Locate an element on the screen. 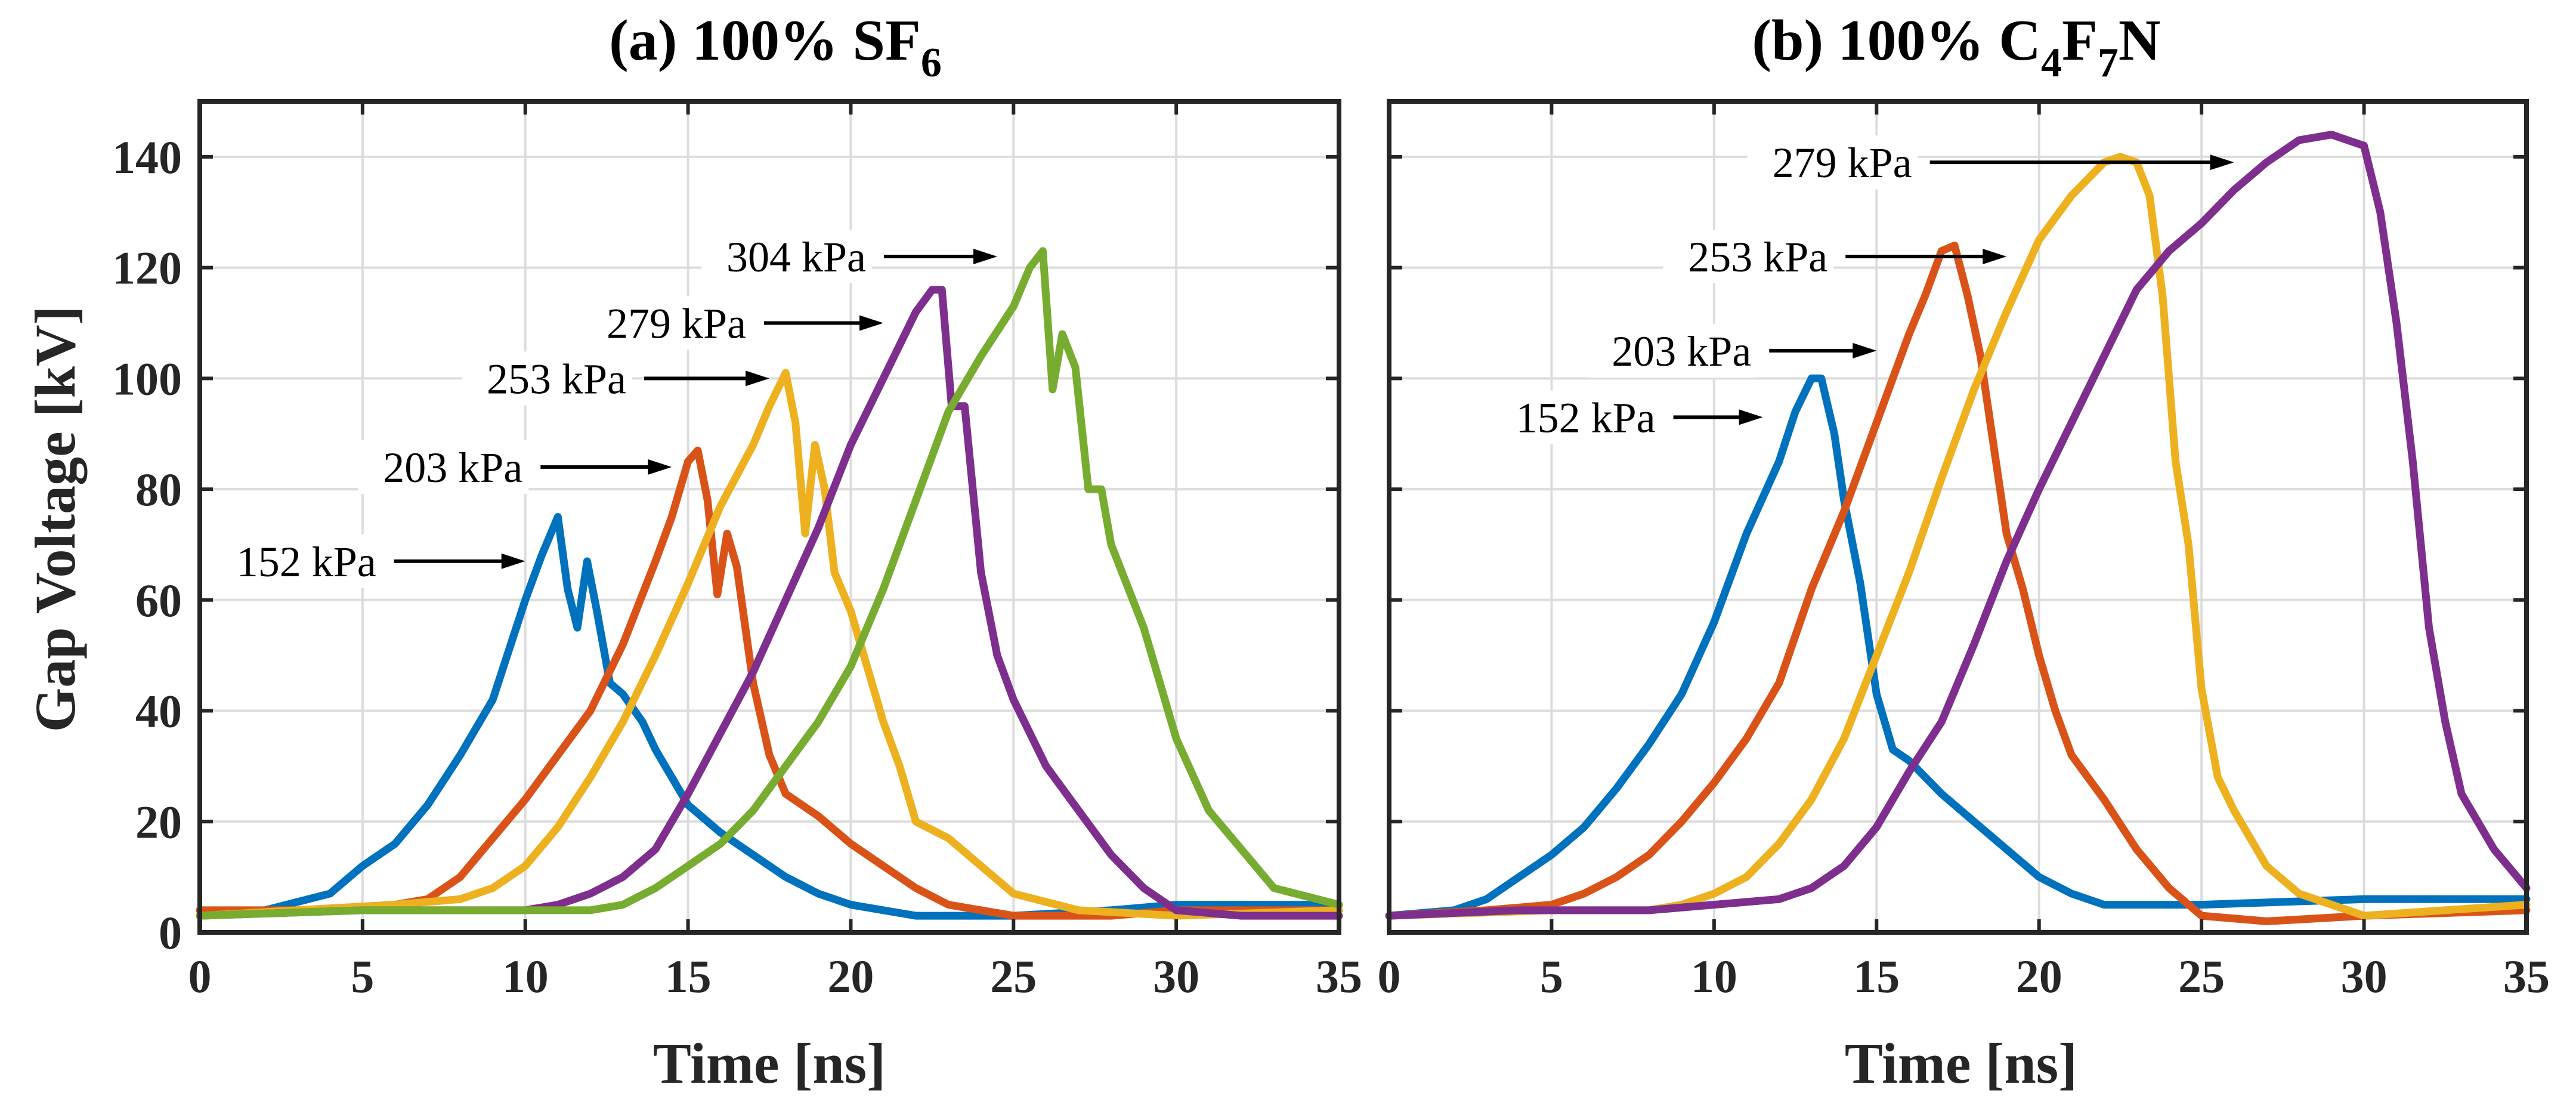  panel-b-x-axis-label: Time [ns] is located at coordinates (1961, 1063).